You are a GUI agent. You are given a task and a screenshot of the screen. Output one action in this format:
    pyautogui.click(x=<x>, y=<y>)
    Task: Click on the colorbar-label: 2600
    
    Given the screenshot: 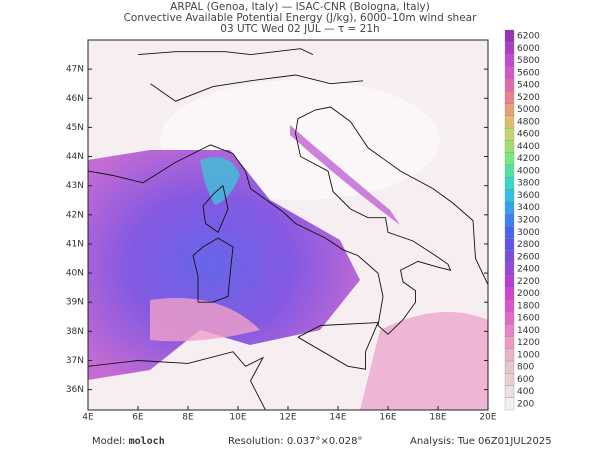 What is the action you would take?
    pyautogui.click(x=528, y=257)
    